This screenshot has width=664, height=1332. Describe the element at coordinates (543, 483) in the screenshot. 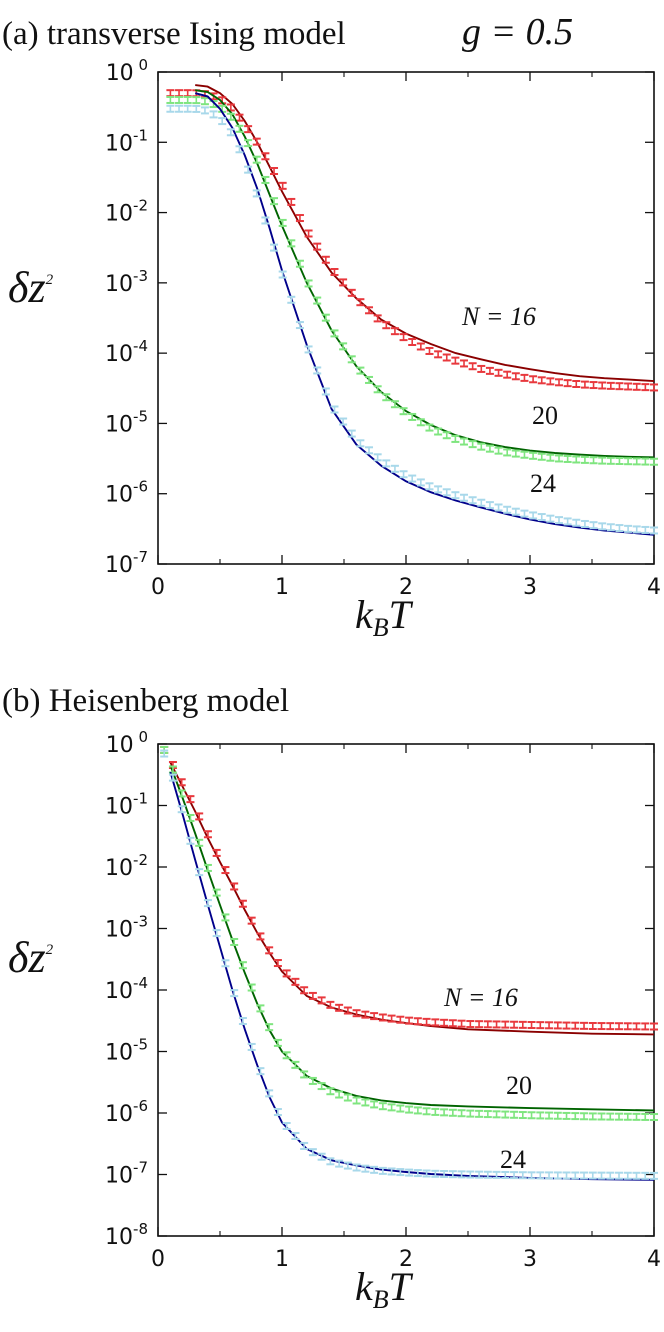

I see `panel-a-label-n24: 24` at that location.